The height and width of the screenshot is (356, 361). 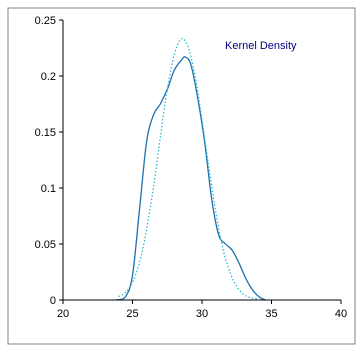 What do you see at coordinates (63, 314) in the screenshot?
I see `x-tick-label: 20` at bounding box center [63, 314].